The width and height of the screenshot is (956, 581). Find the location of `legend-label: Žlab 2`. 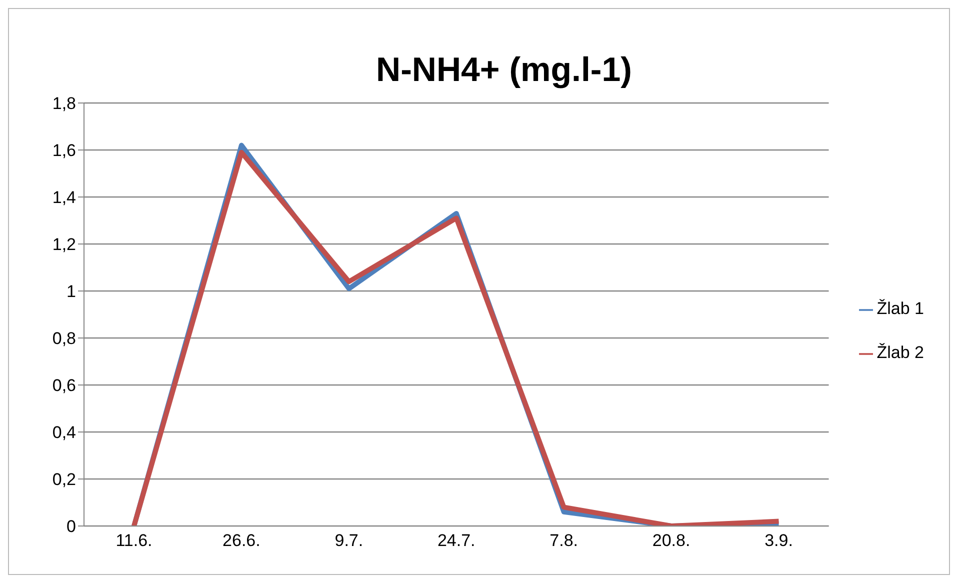

legend-label: Žlab 2 is located at coordinates (900, 352).